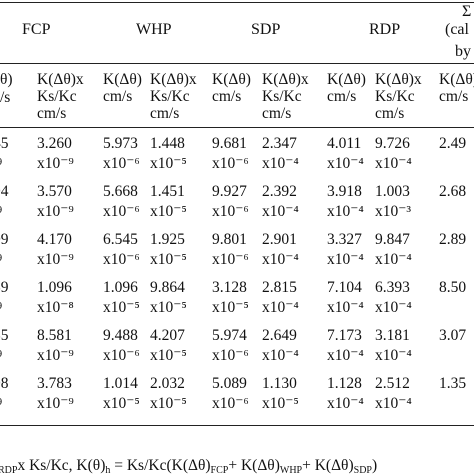 The height and width of the screenshot is (476, 474). What do you see at coordinates (4, 151) in the screenshot?
I see `table-cell-partial: 45-9` at bounding box center [4, 151].